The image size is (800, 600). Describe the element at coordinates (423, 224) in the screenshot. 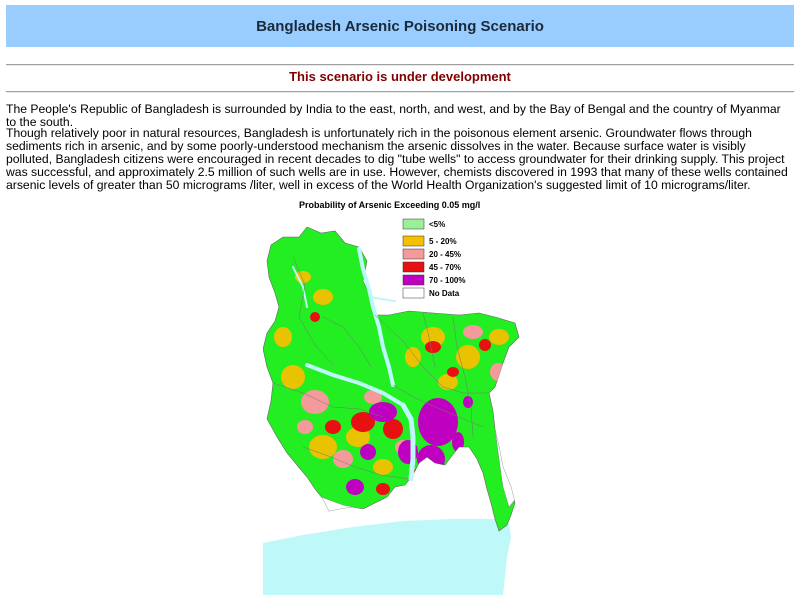

I see `legend-item: <5%` at that location.